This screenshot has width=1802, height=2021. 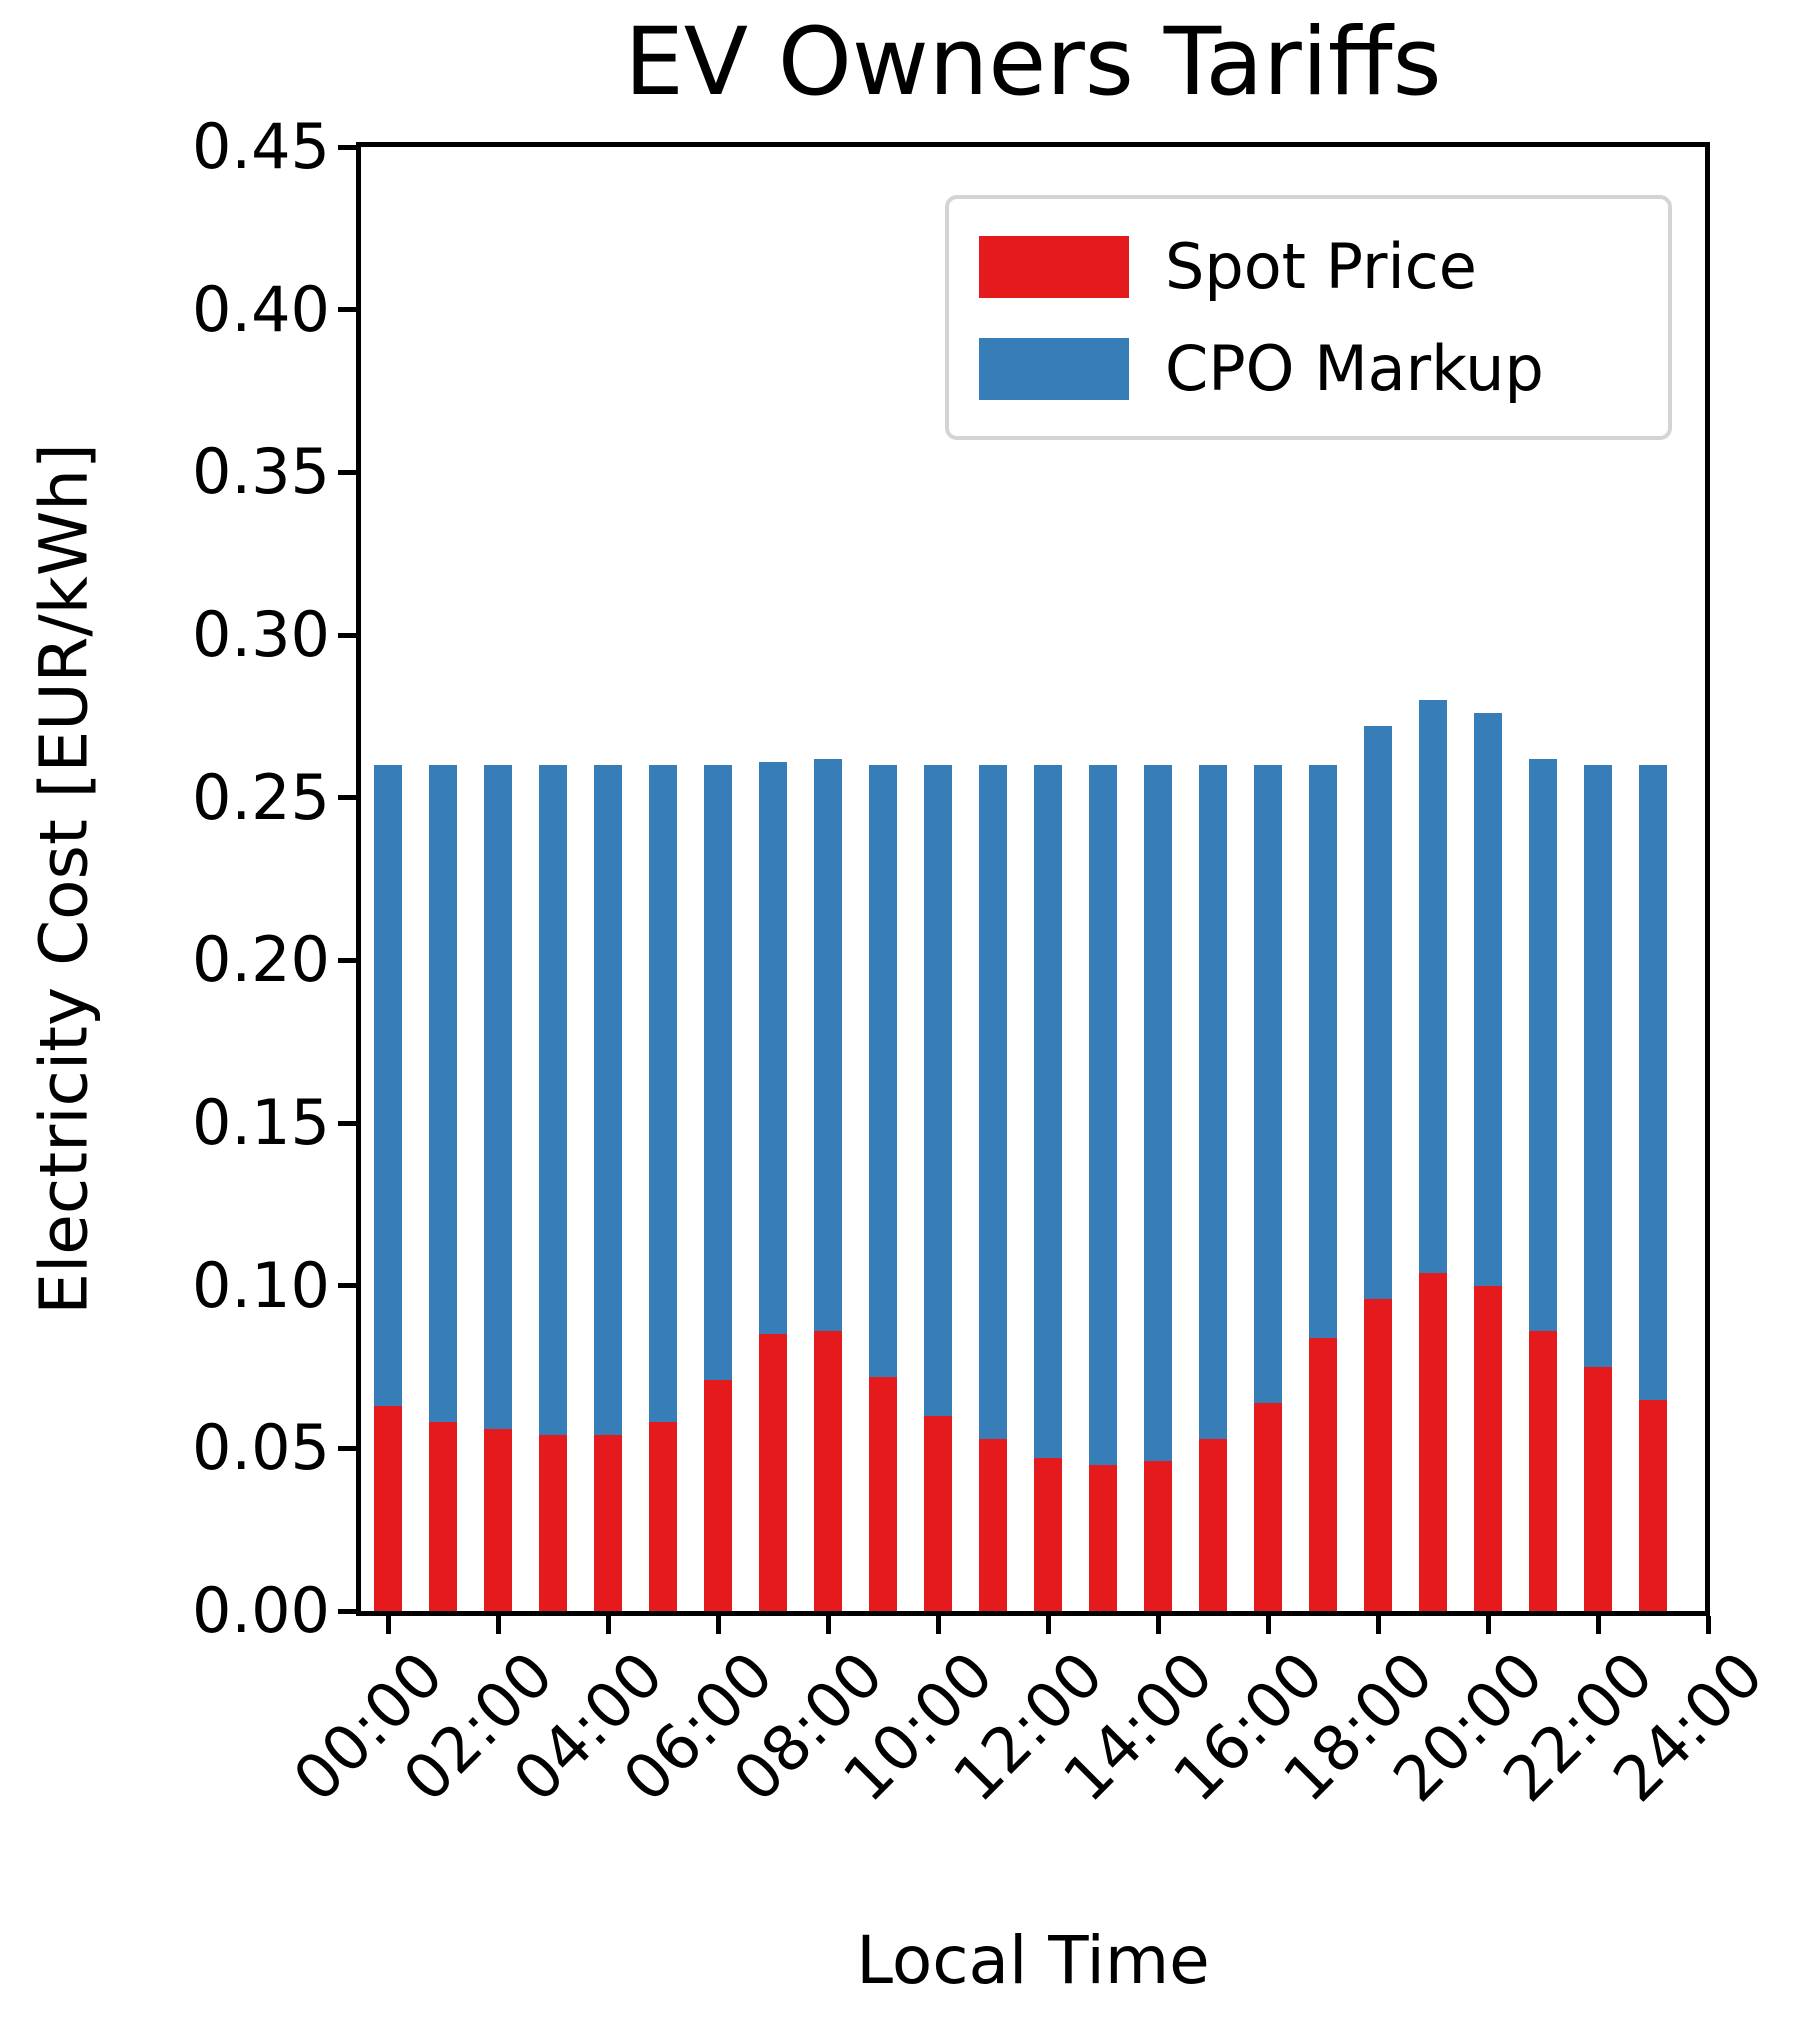 I want to click on legend-row-spot-price: Spot Price, so click(x=1323, y=266).